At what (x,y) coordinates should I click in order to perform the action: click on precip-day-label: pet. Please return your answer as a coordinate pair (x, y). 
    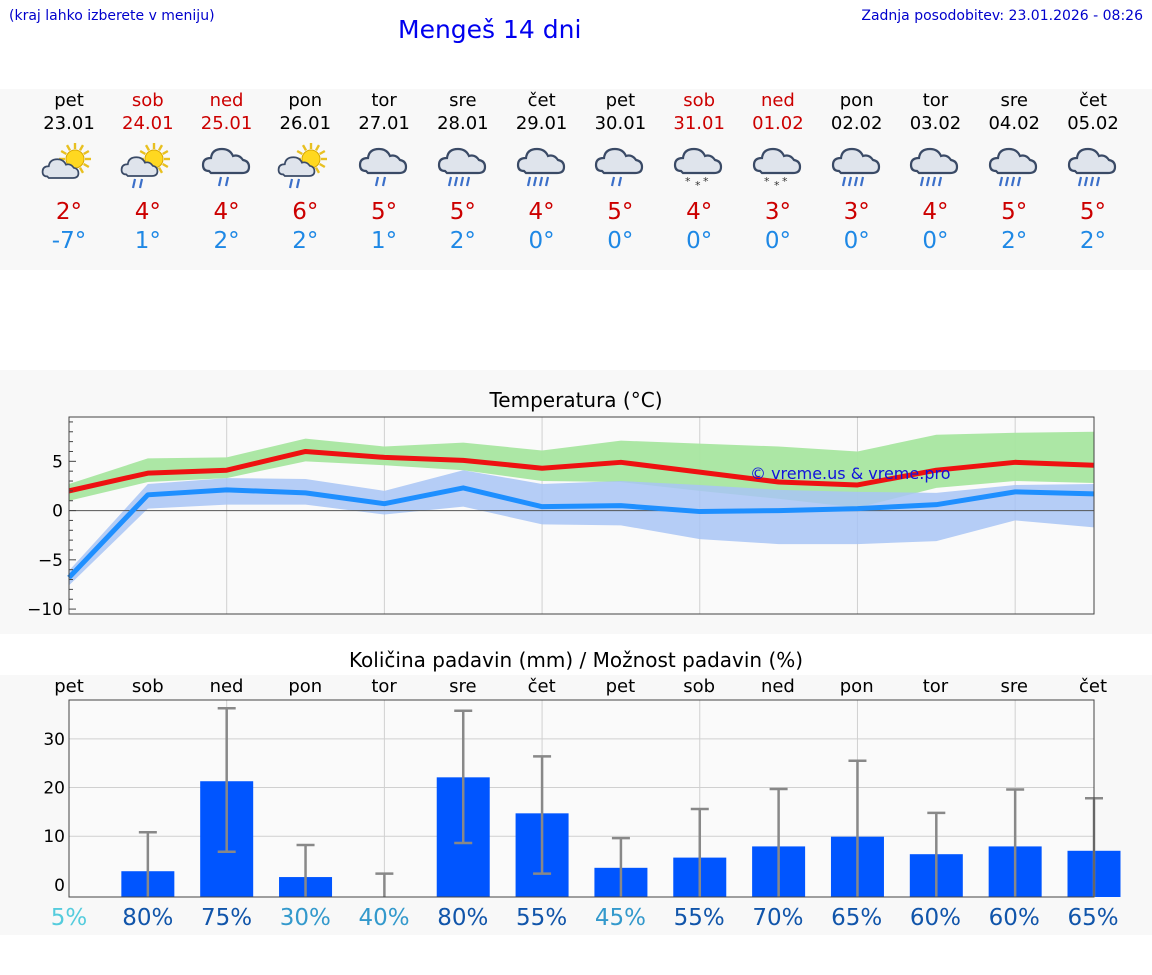
    Looking at the image, I should click on (69, 686).